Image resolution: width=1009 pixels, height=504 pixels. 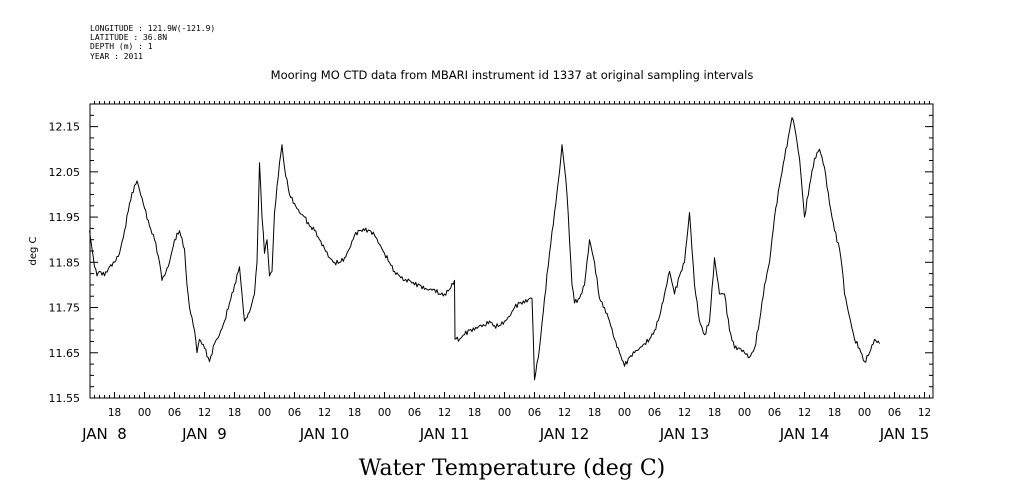 I want to click on x-day-label: JAN 10, so click(x=324, y=434).